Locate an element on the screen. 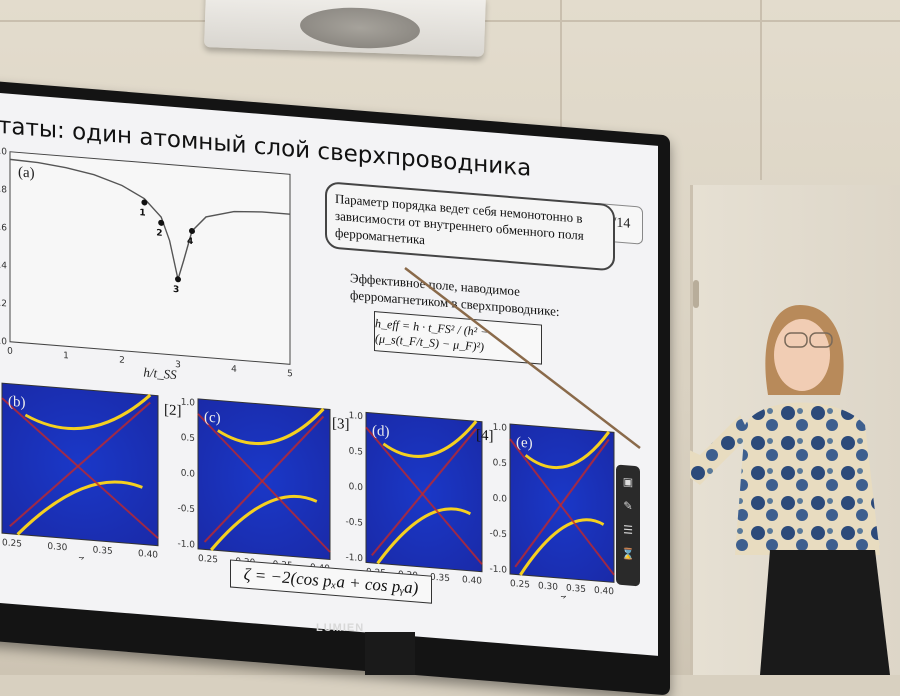 The image size is (900, 696). point-label: 2 is located at coordinates (159, 233).